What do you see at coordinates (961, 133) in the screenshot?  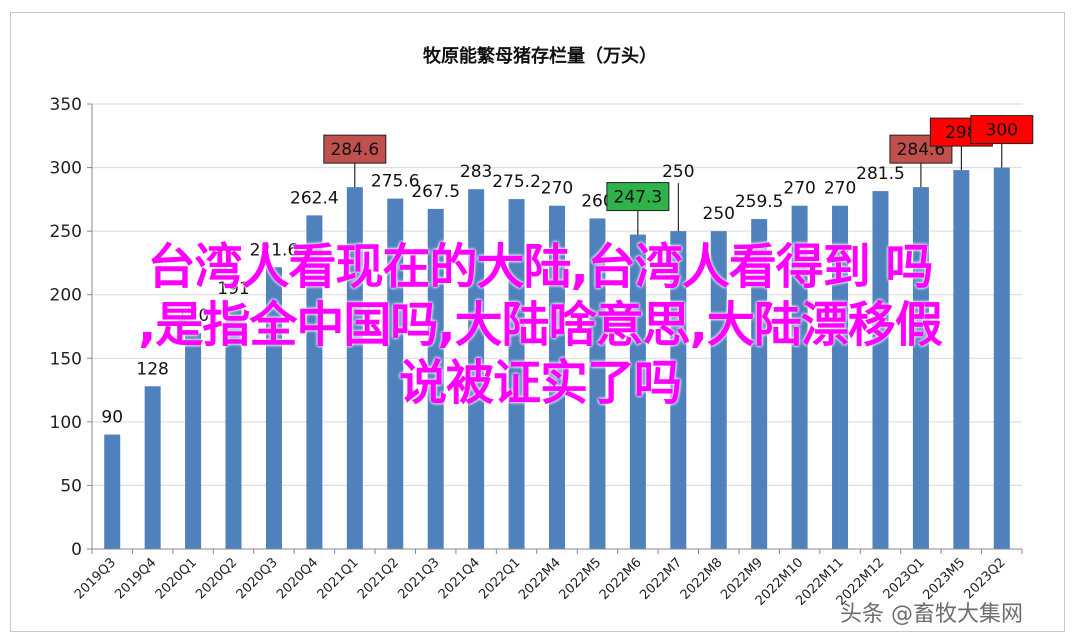 I see `data-label: 298` at bounding box center [961, 133].